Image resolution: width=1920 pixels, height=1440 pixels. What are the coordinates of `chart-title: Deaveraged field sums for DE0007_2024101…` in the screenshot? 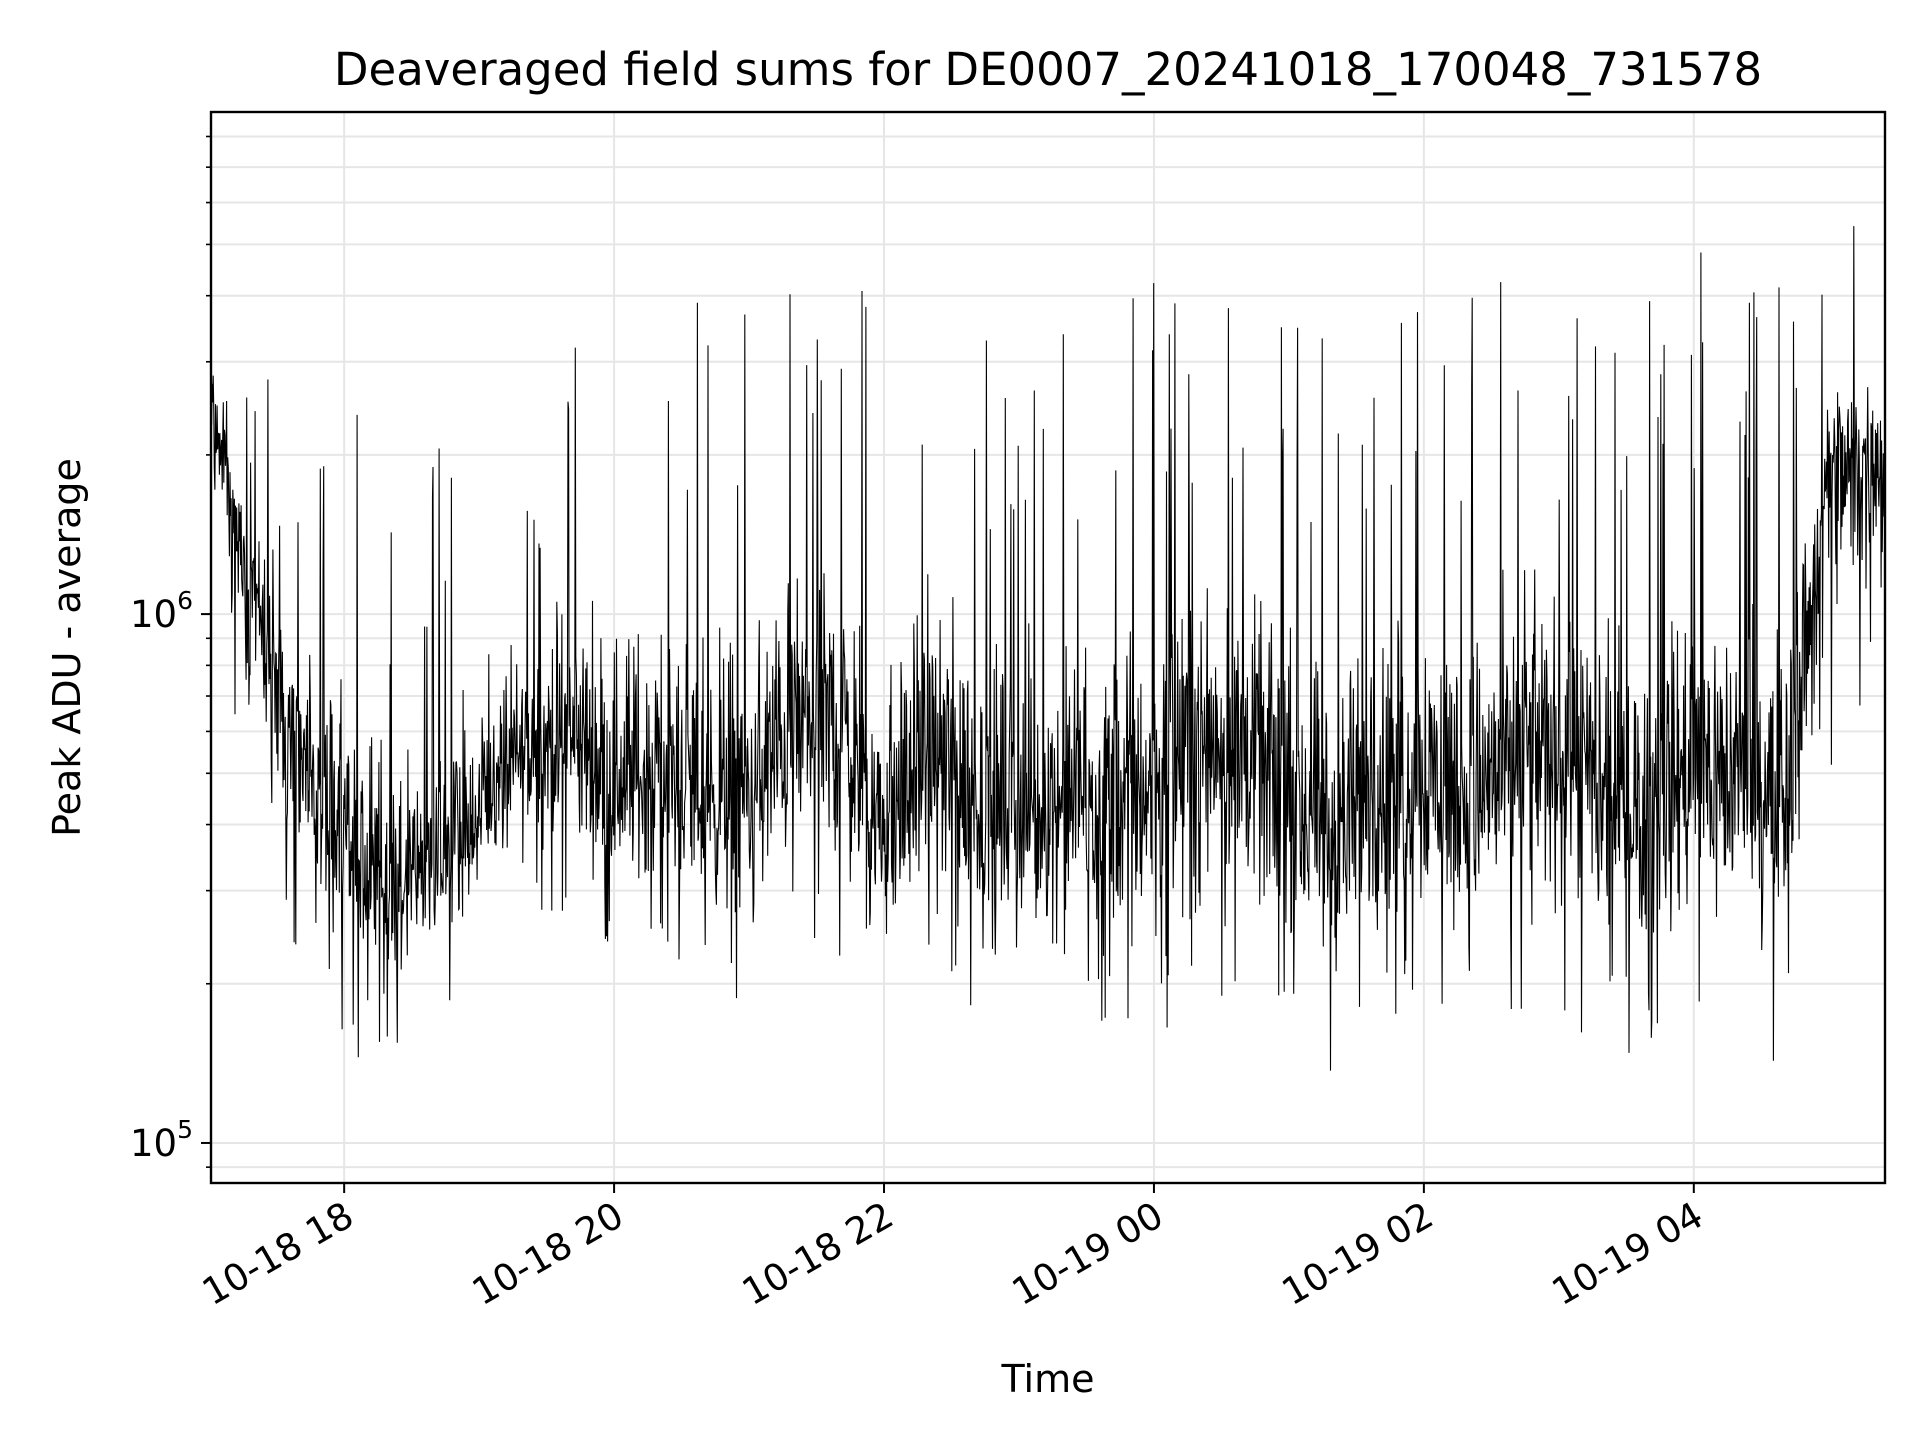 It's located at (1048, 69).